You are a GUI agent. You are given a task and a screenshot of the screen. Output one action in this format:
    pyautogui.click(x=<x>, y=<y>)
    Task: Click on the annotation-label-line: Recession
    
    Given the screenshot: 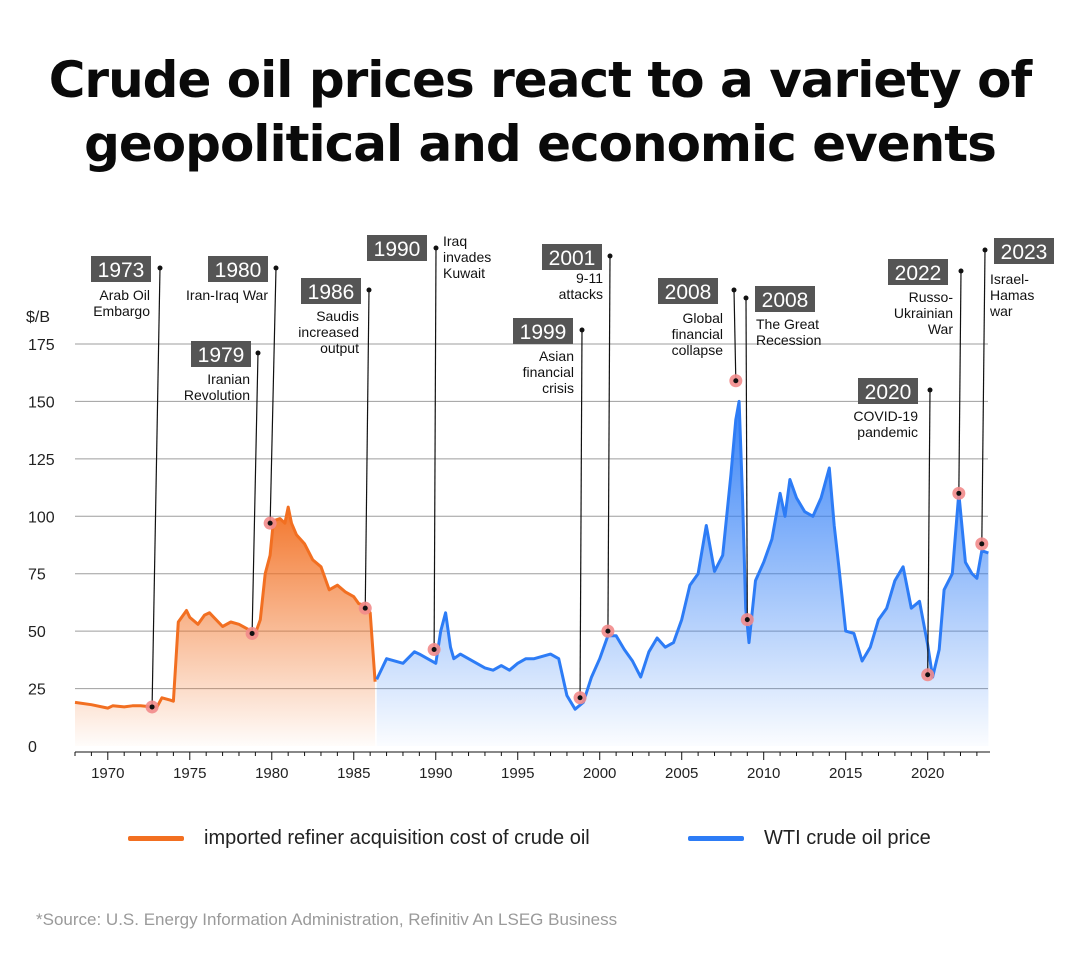 What is the action you would take?
    pyautogui.click(x=788, y=340)
    